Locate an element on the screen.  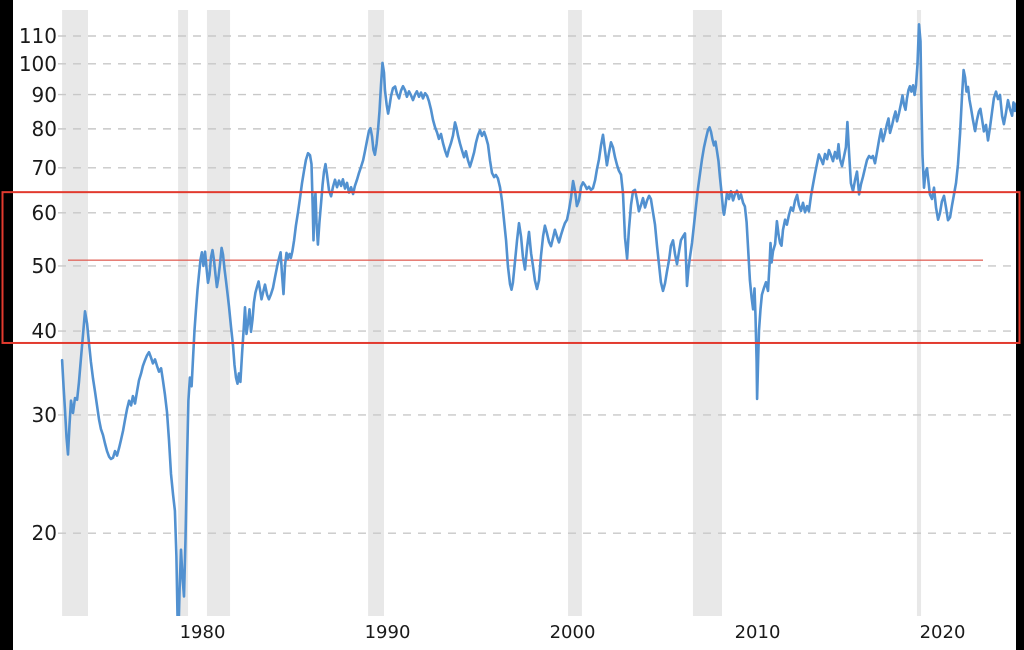
y-axis-label: 50 is located at coordinates (44, 265).